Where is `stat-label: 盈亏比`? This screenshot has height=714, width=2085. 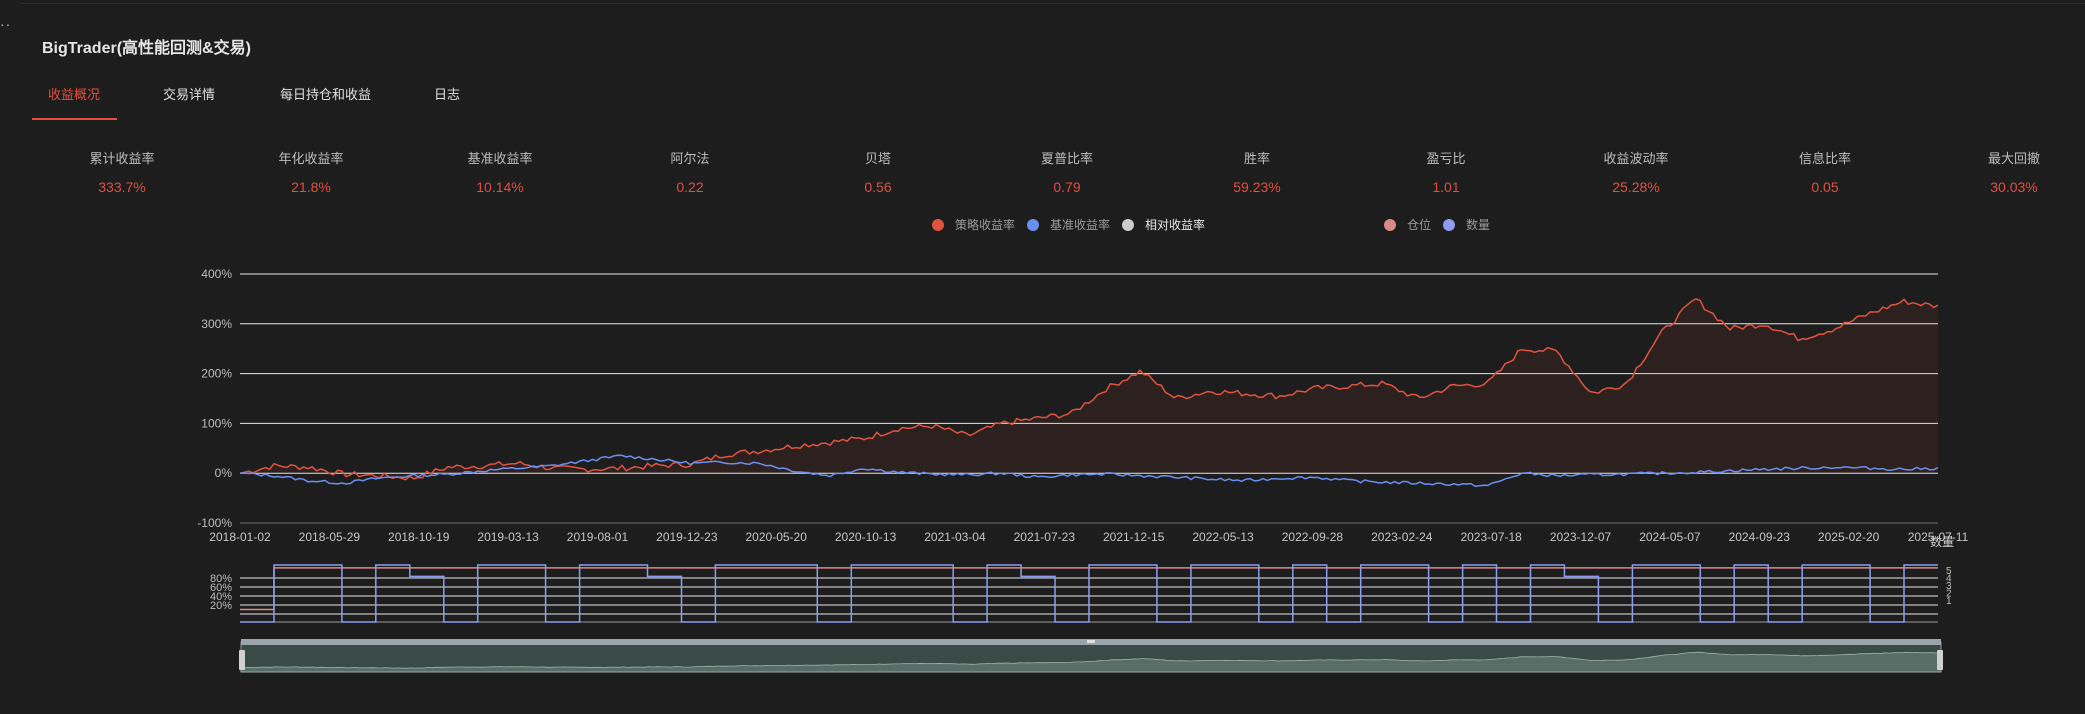 stat-label: 盈亏比 is located at coordinates (1446, 158).